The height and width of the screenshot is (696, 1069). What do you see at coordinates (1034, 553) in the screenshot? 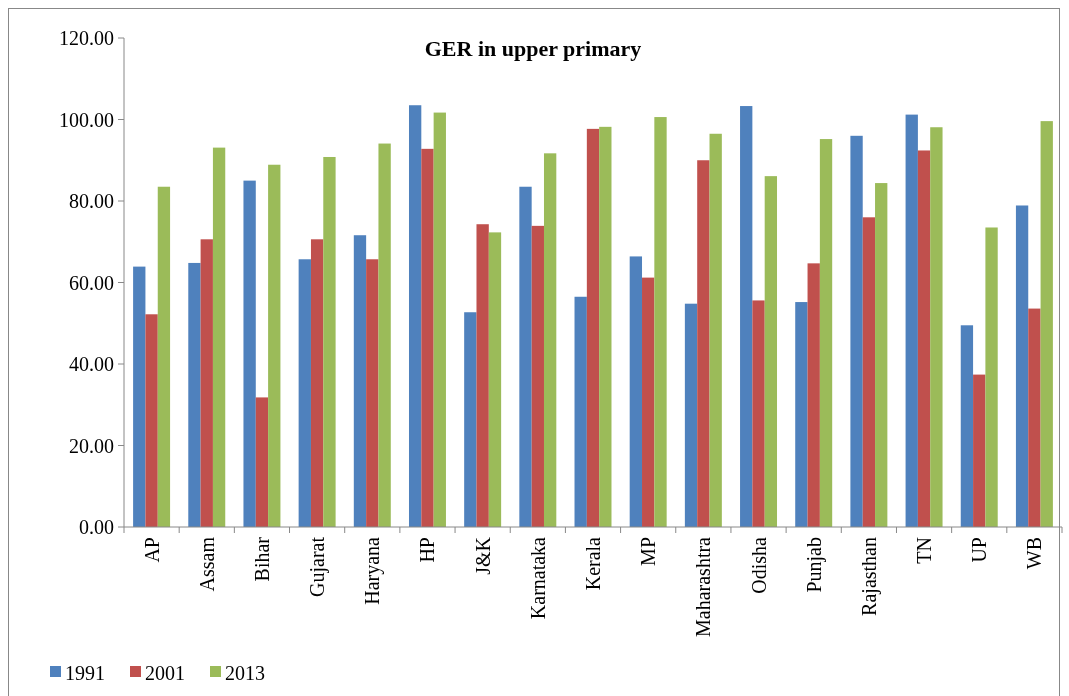
I see `x-tick-label: WB` at bounding box center [1034, 553].